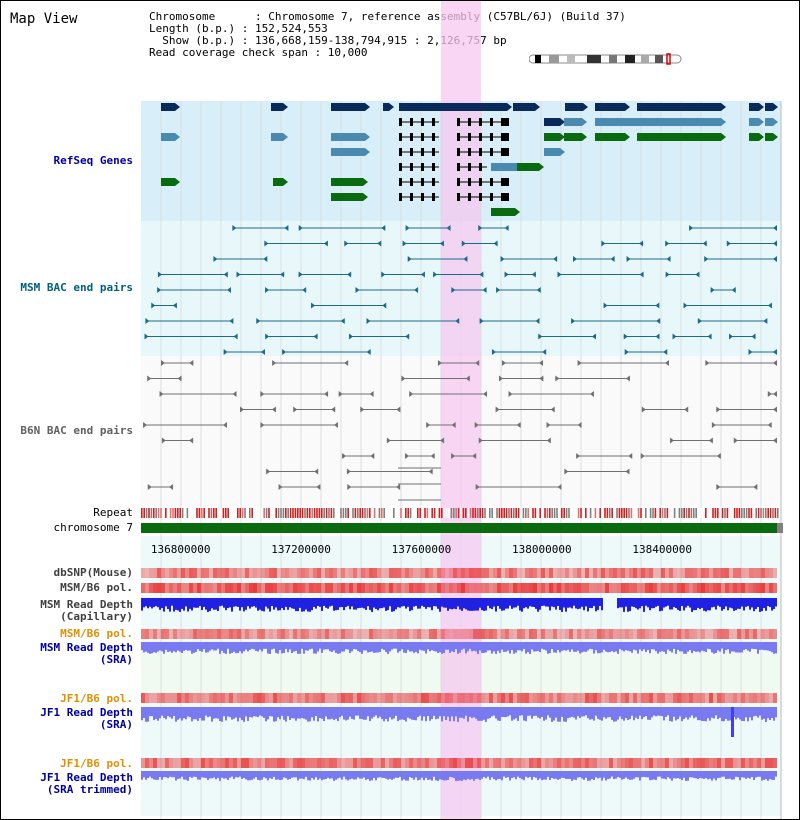 The height and width of the screenshot is (820, 800). Describe the element at coordinates (113, 512) in the screenshot. I see `track-label-repeat: Repeat` at that location.